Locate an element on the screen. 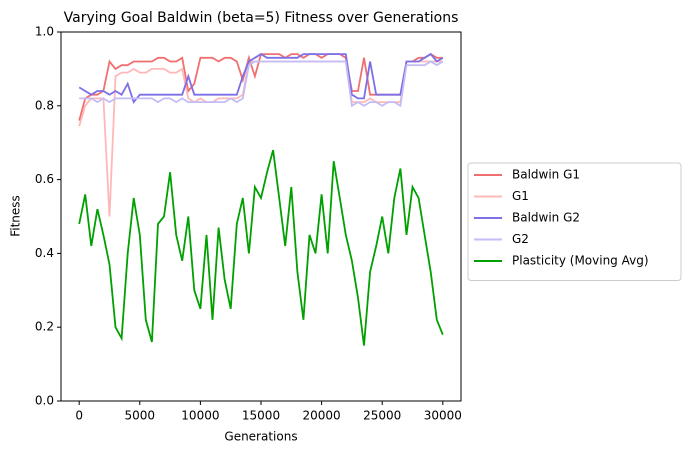 Image resolution: width=686 pixels, height=459 pixels. x-tick-label: 5000 is located at coordinates (140, 416).